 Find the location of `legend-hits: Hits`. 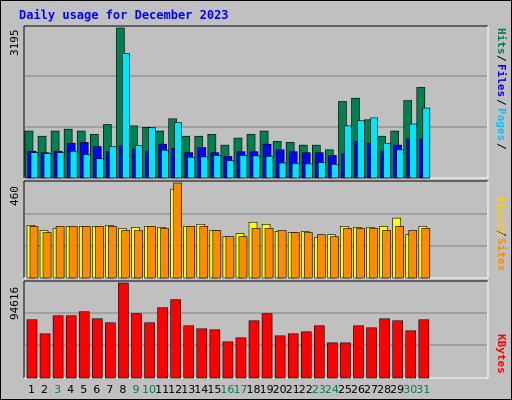

legend-hits: Hits is located at coordinates (501, 41).